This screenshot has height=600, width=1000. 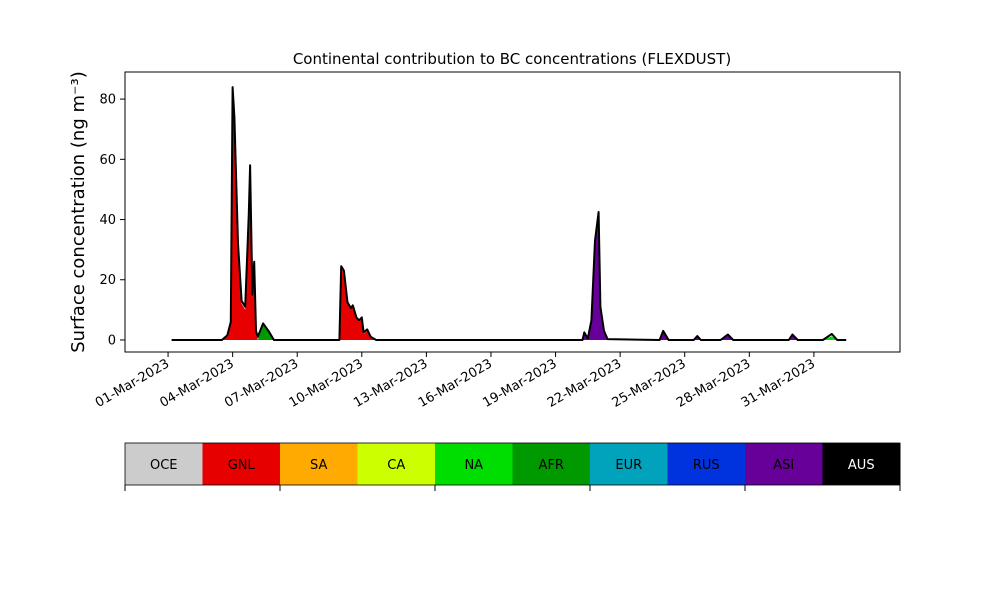 I want to click on legend-swatch-afr, so click(x=551, y=464).